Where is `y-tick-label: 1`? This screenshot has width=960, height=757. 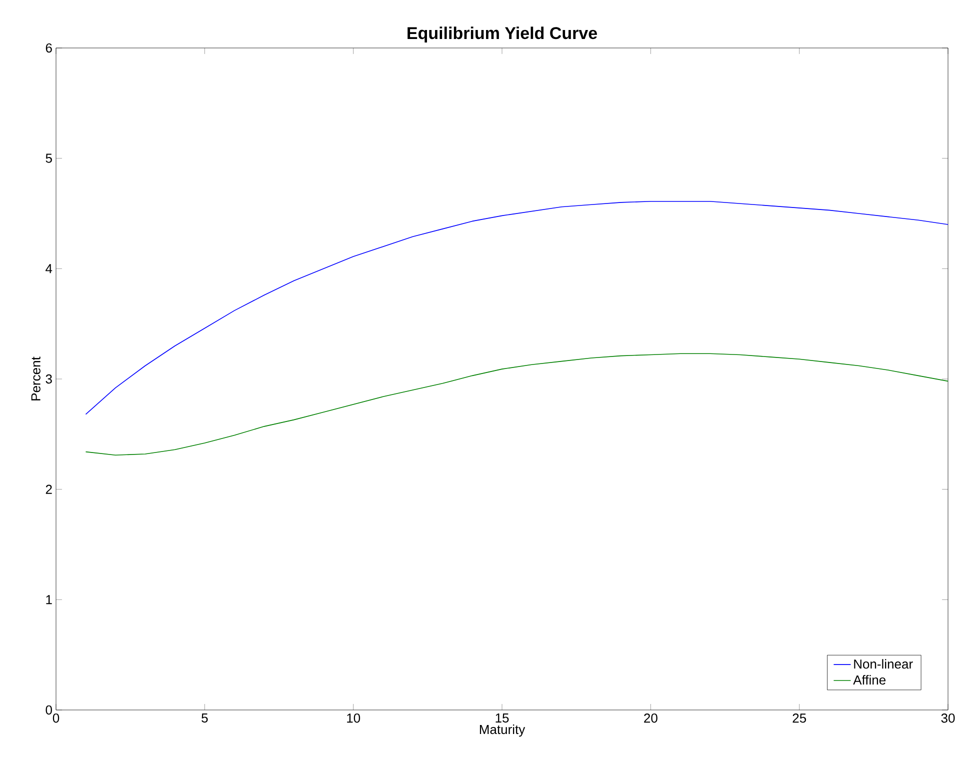 y-tick-label: 1 is located at coordinates (49, 599).